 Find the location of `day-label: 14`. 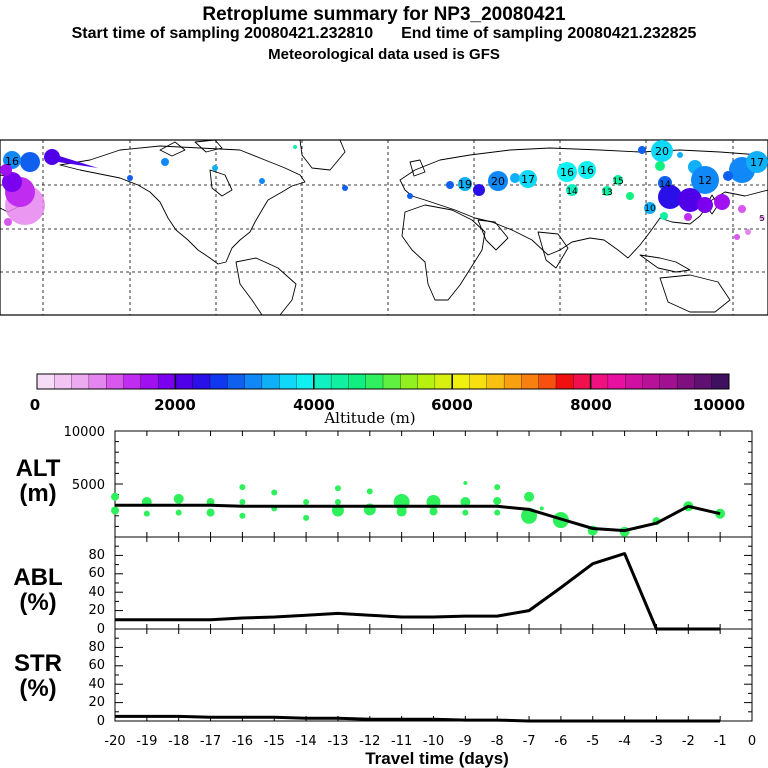

day-label: 14 is located at coordinates (572, 192).